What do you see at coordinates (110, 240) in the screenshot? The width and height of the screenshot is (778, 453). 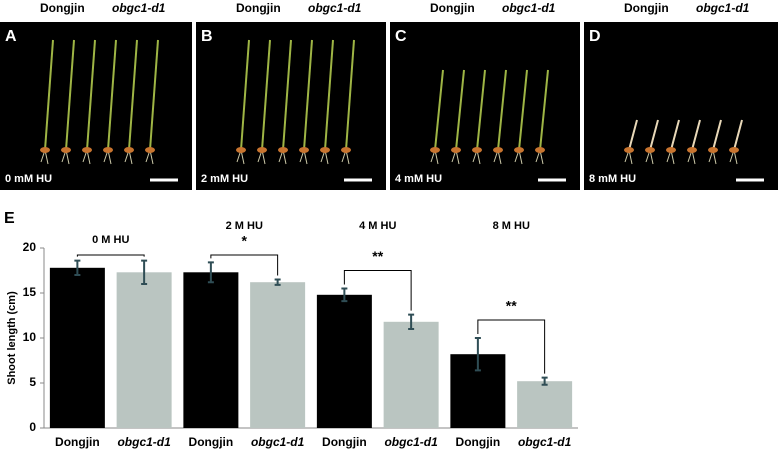 I see `group-label: 0 M HU` at bounding box center [110, 240].